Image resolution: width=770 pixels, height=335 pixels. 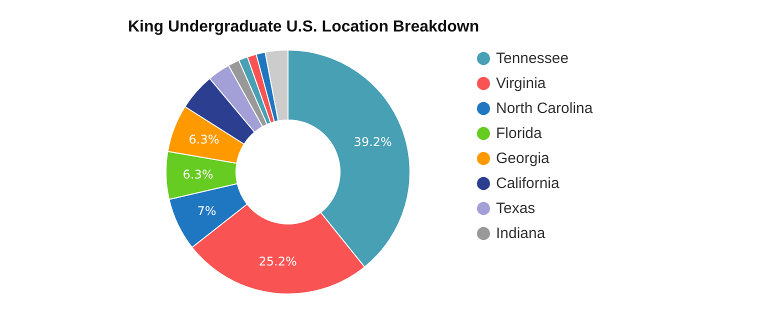 I want to click on legend-label: Indiana, so click(x=521, y=233).